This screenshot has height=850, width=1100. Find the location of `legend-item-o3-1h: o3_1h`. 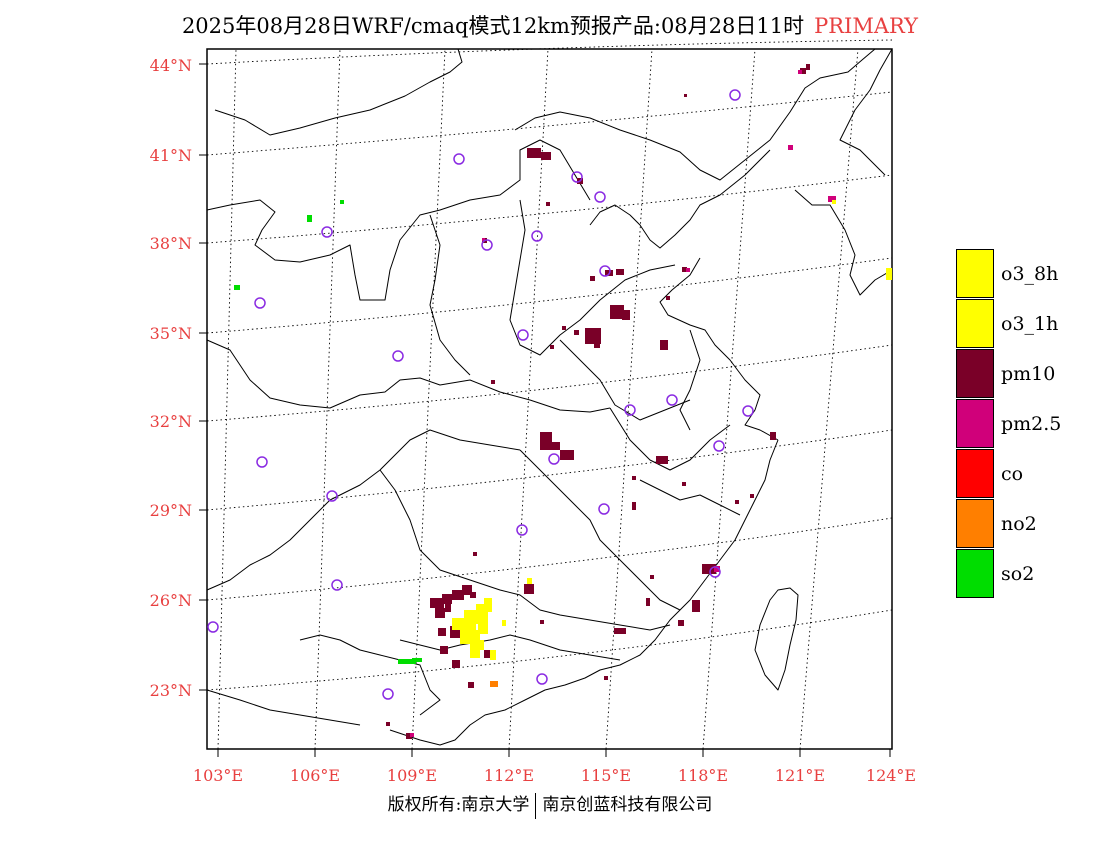

legend-item-o3-1h: o3_1h is located at coordinates (1018, 324).